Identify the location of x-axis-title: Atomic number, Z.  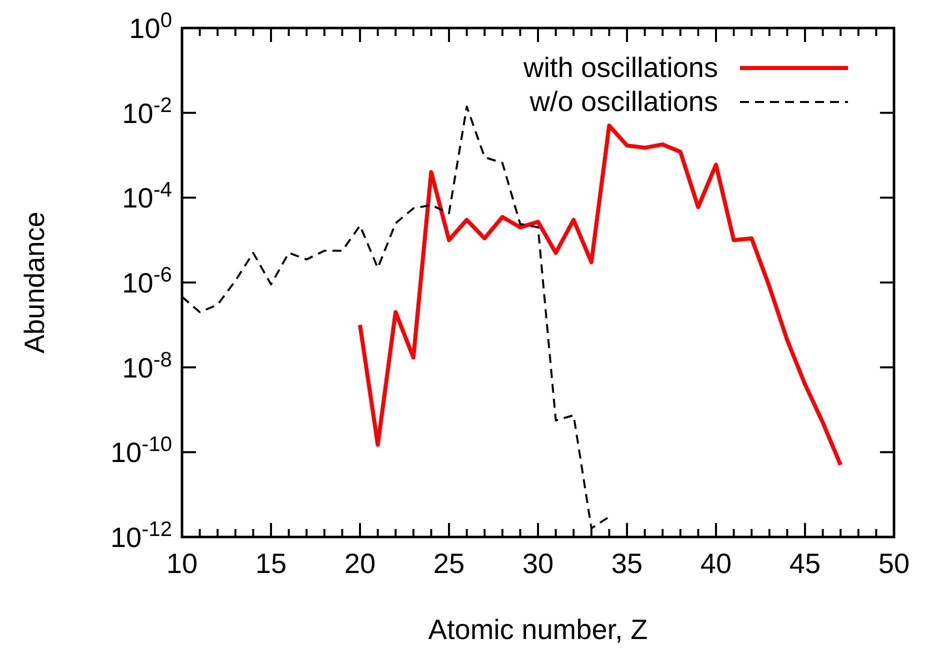
(538, 629).